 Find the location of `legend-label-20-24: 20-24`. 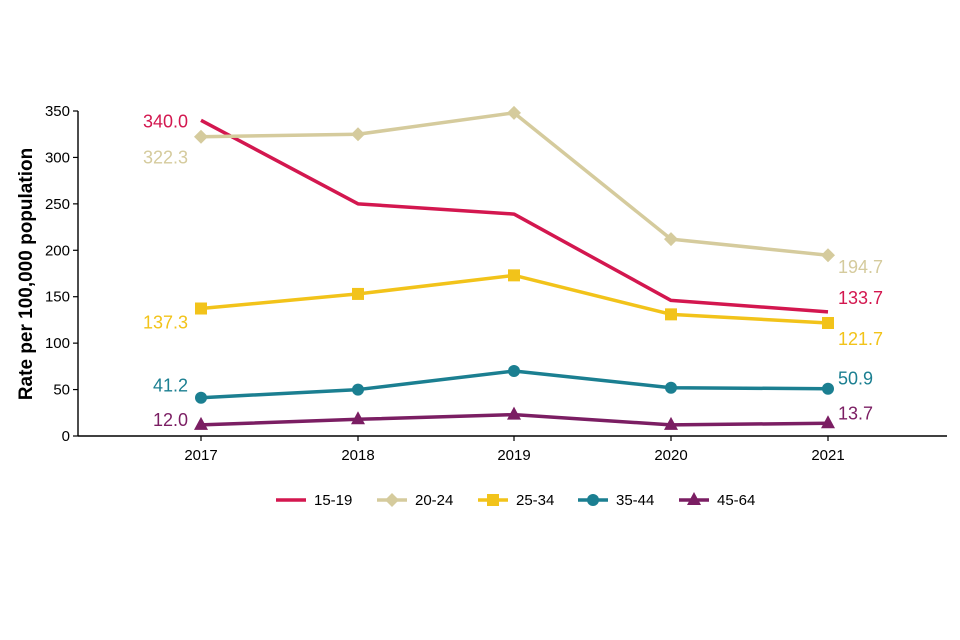

legend-label-20-24: 20-24 is located at coordinates (434, 500).